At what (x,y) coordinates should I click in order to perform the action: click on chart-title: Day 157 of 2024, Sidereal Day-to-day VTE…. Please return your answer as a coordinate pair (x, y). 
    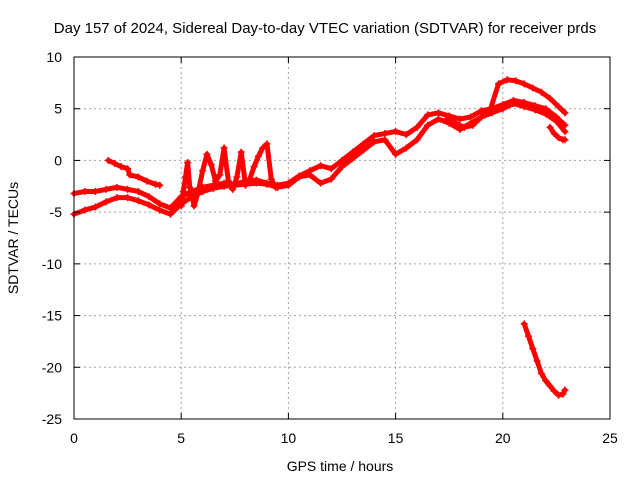
    Looking at the image, I should click on (325, 28).